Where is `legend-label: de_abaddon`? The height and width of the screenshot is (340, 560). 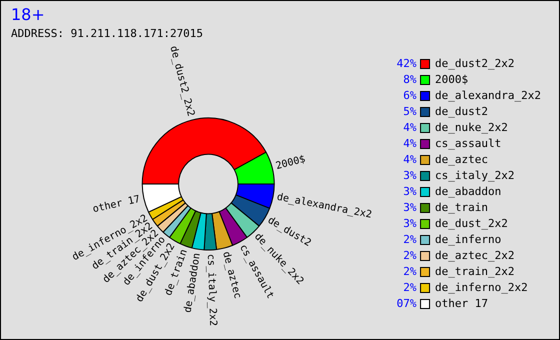
legend-label: de_abaddon is located at coordinates (468, 191).